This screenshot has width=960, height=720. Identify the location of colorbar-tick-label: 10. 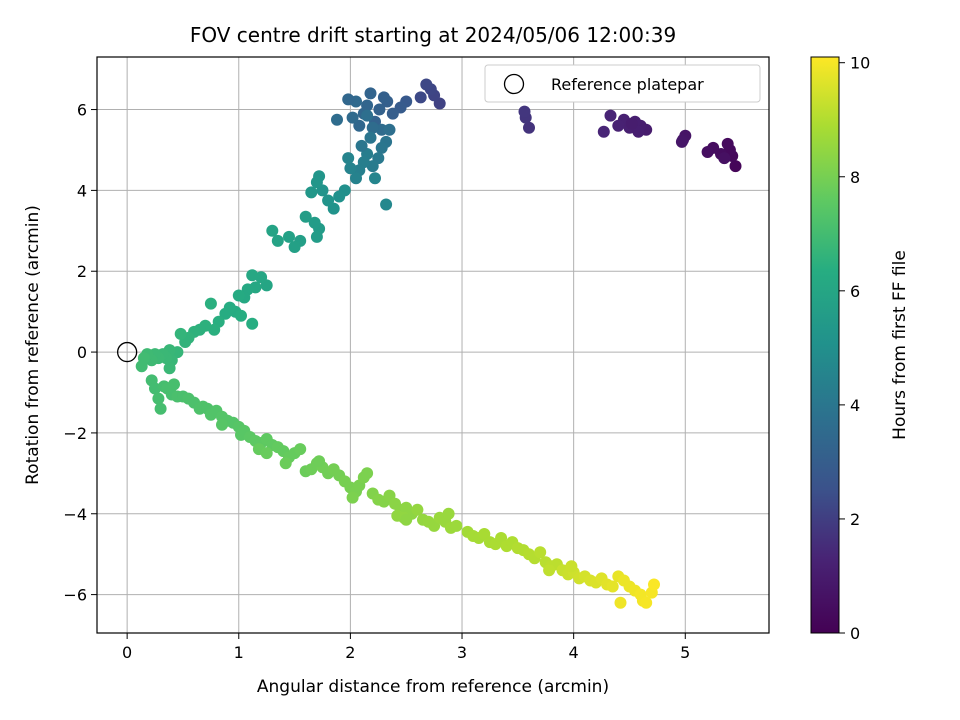
(860, 63).